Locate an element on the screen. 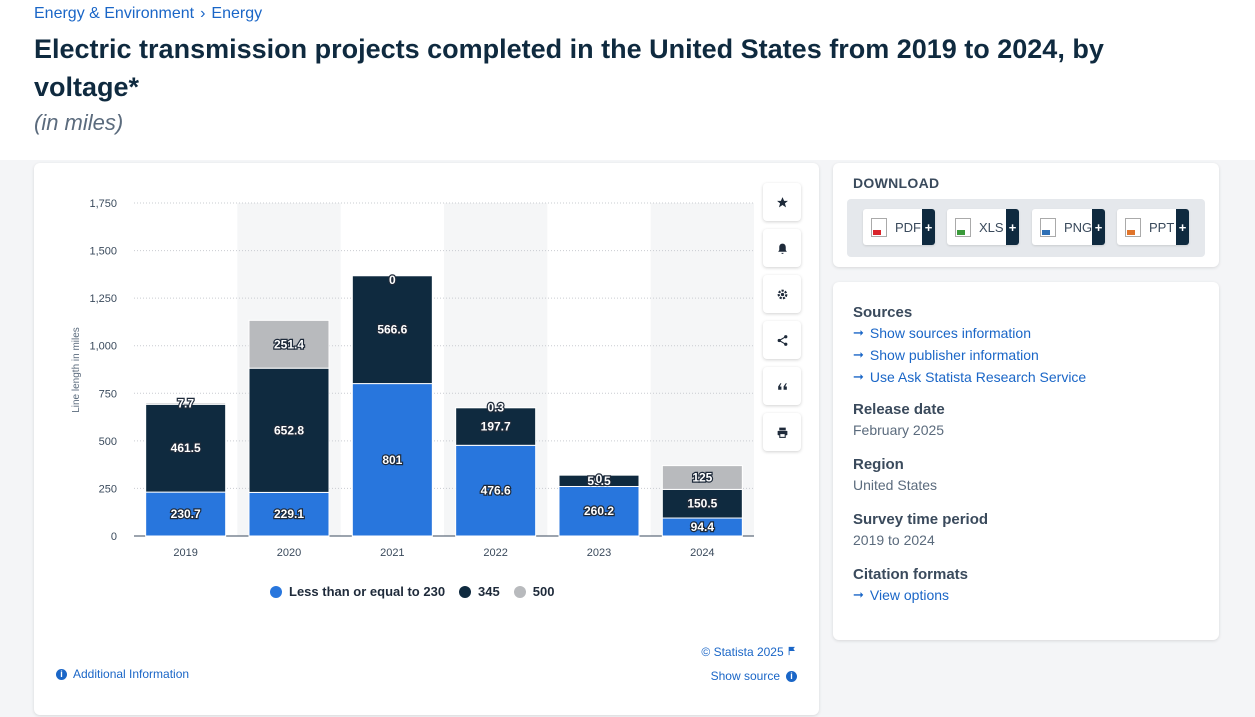 Image resolution: width=1255 pixels, height=717 pixels. download-ppt-label: PPT is located at coordinates (1162, 227).